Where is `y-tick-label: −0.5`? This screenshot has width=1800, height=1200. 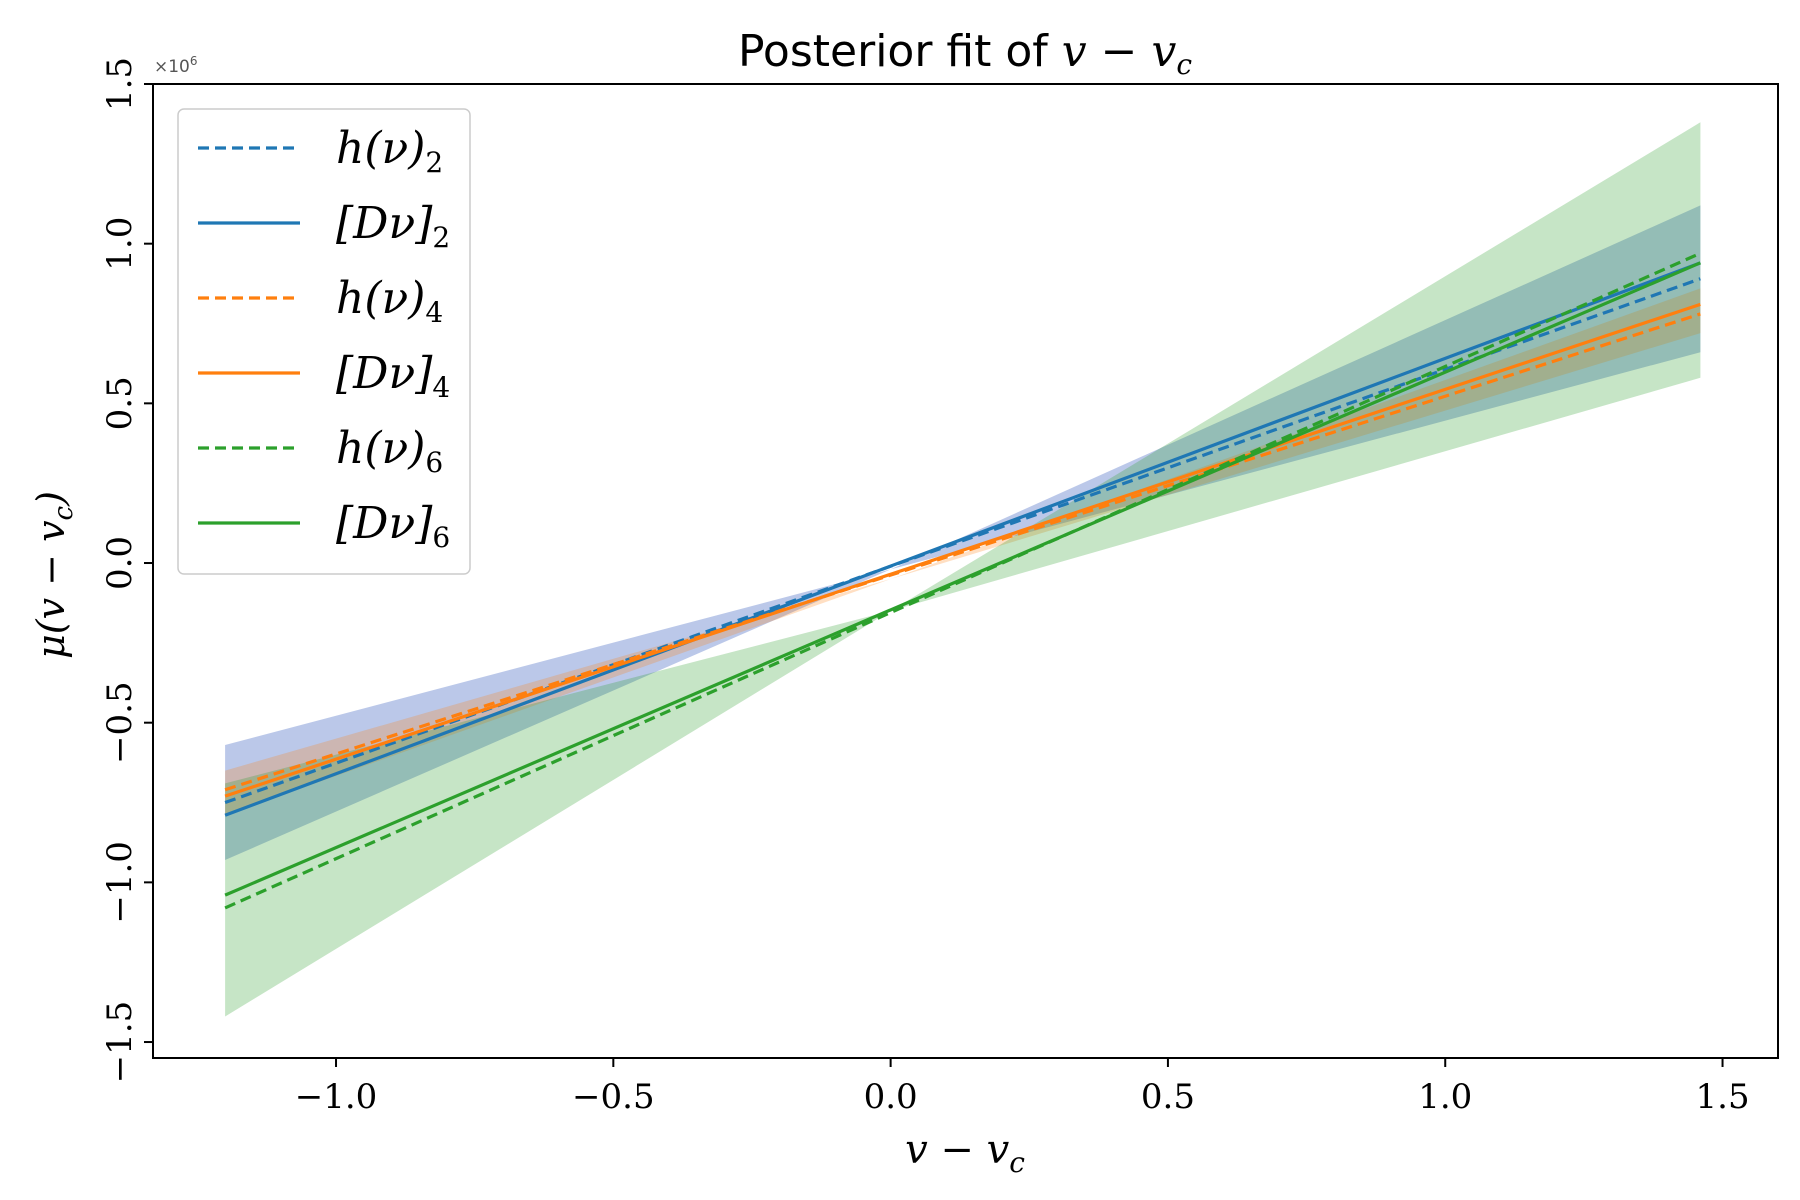 y-tick-label: −0.5 is located at coordinates (120, 722).